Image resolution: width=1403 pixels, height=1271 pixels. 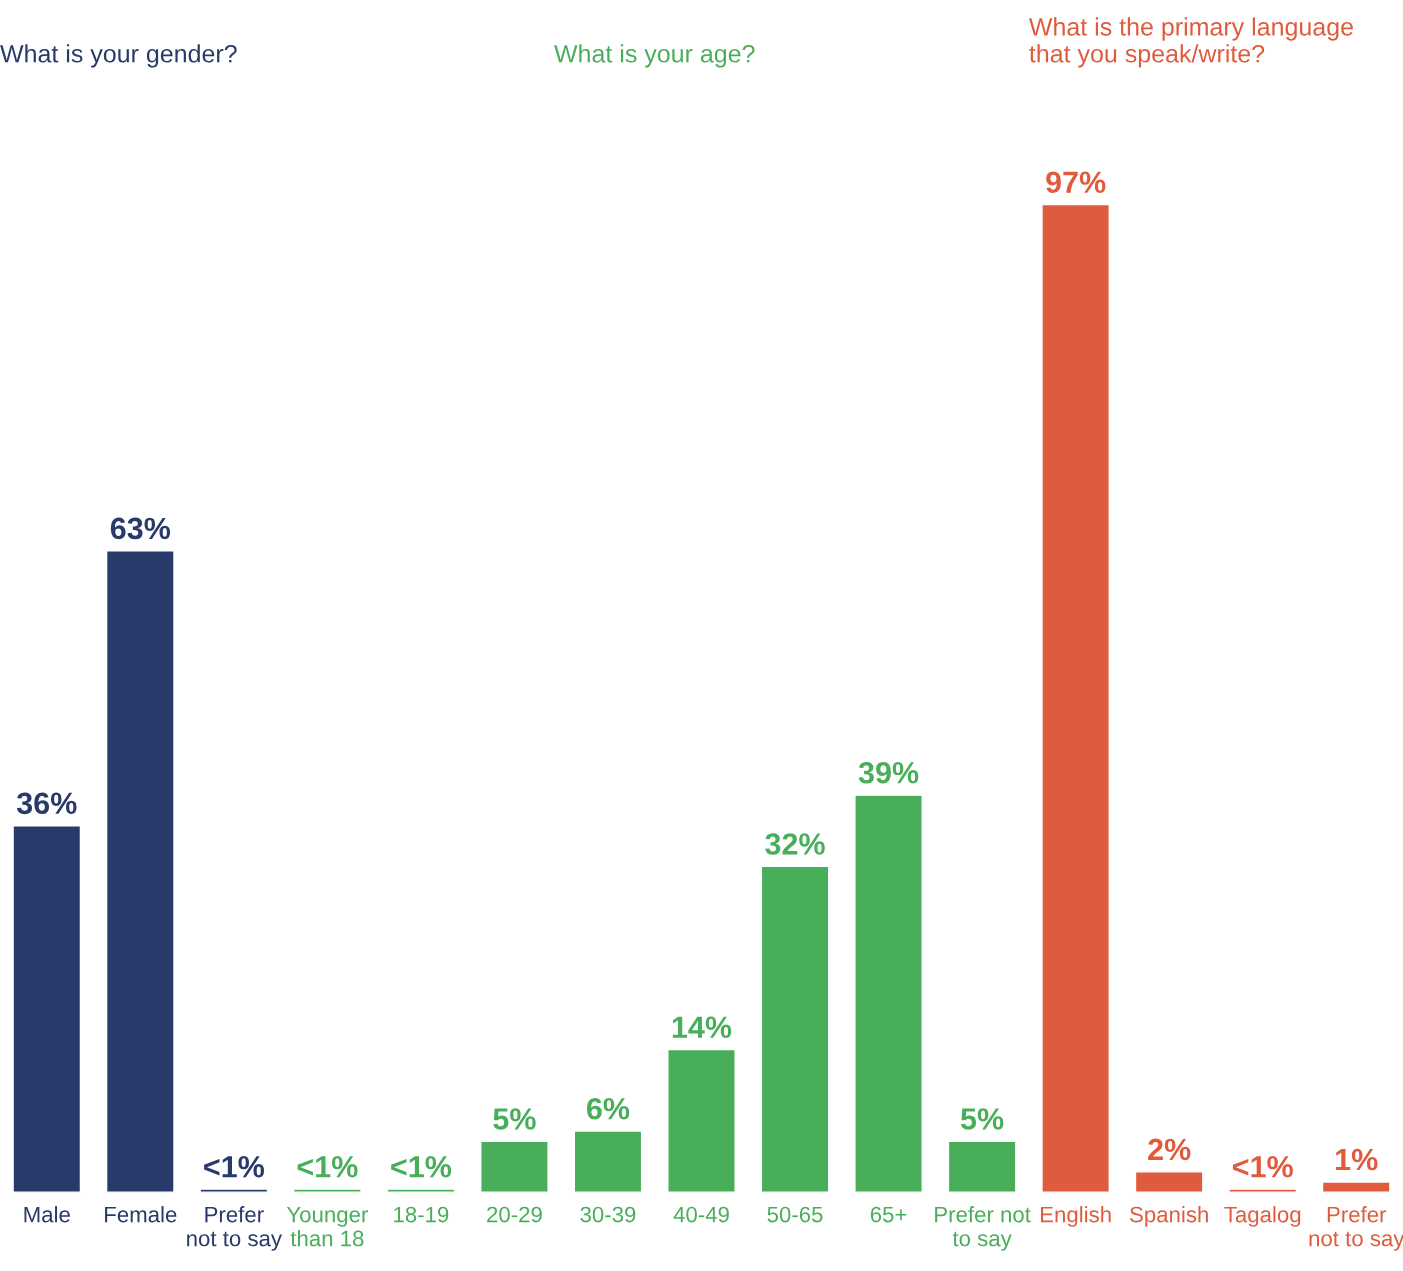 What do you see at coordinates (1262, 1216) in the screenshot?
I see `x-tick-label: Tagalog` at bounding box center [1262, 1216].